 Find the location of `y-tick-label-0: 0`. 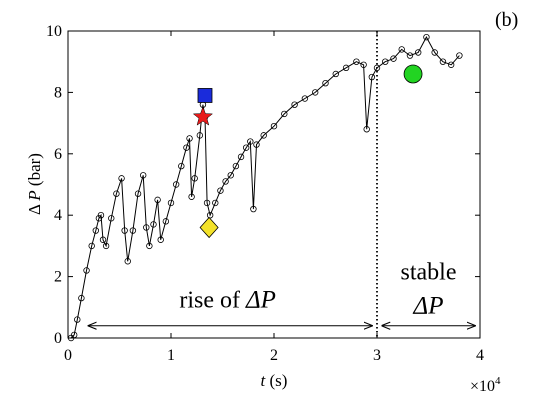

y-tick-label-0: 0 is located at coordinates (58, 338).